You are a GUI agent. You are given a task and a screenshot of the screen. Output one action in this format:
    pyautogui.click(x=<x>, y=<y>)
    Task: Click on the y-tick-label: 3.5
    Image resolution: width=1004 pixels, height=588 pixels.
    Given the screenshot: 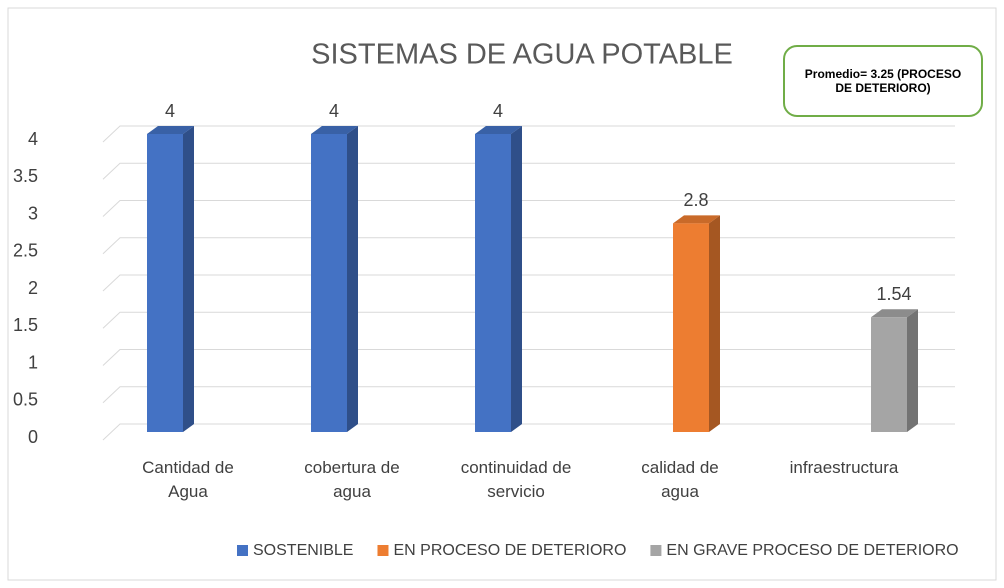 What is the action you would take?
    pyautogui.click(x=25, y=176)
    